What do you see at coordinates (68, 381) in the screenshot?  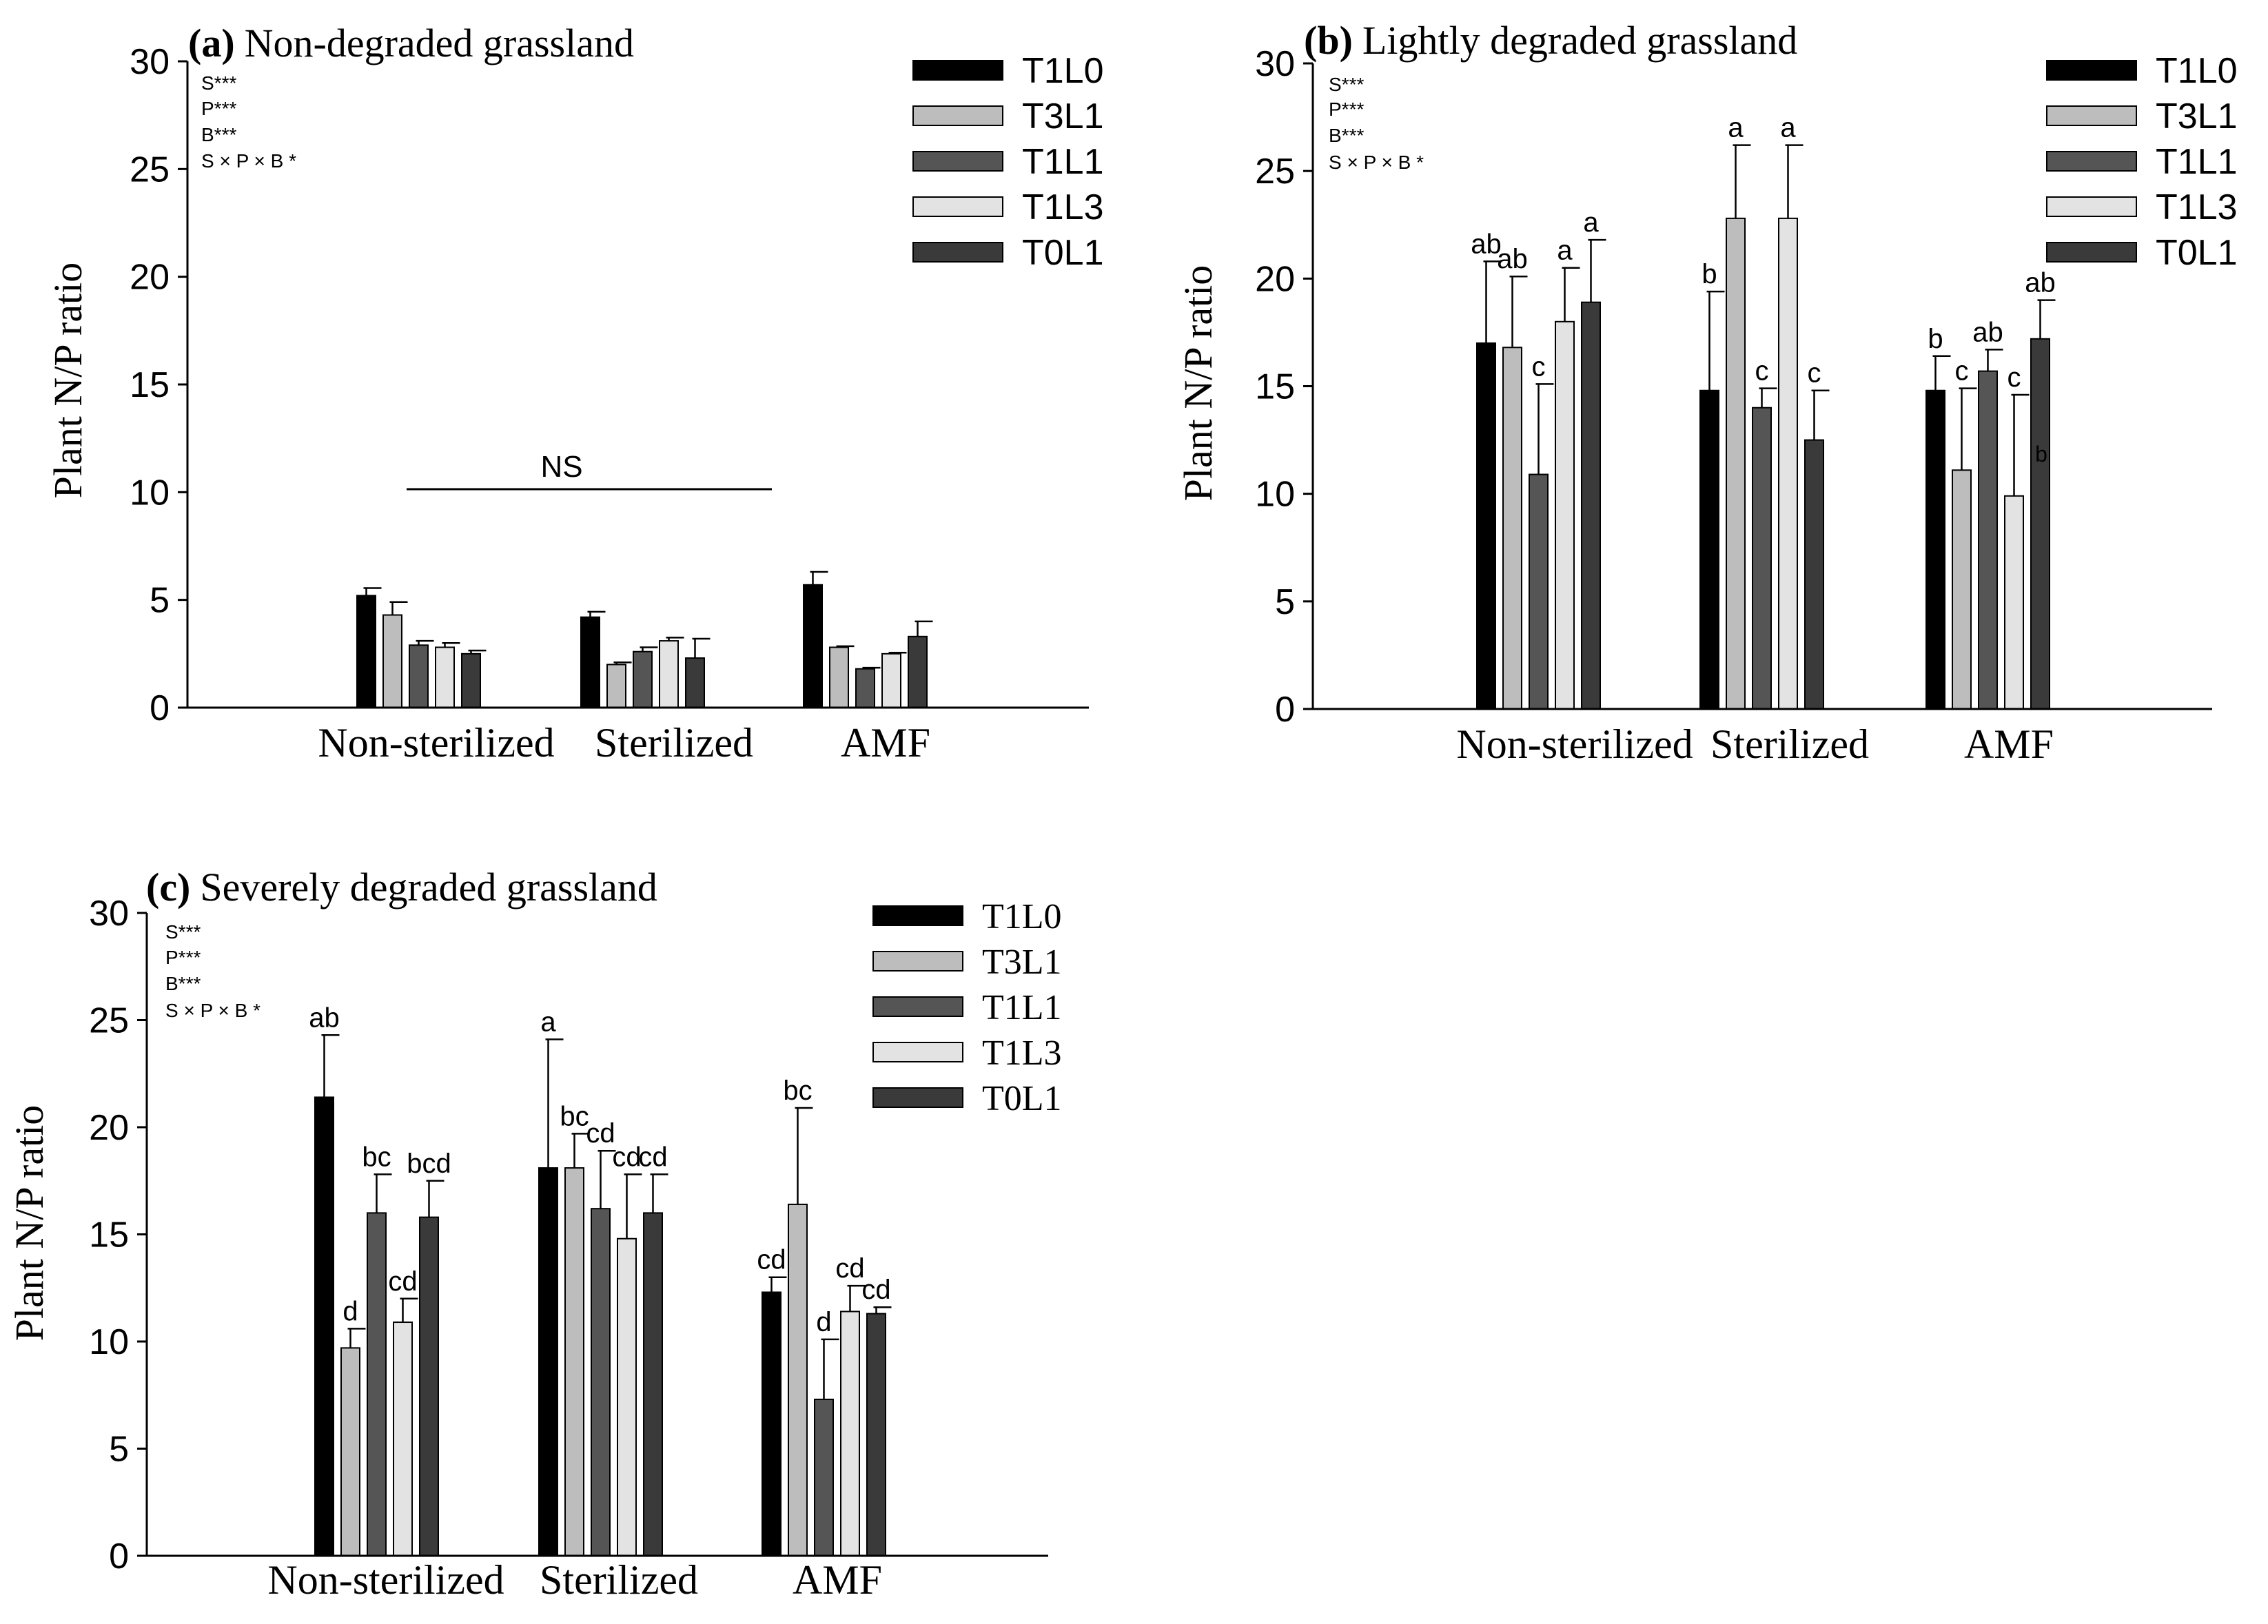 I see `panel-a-ylabel: Plant N/P ratio` at bounding box center [68, 381].